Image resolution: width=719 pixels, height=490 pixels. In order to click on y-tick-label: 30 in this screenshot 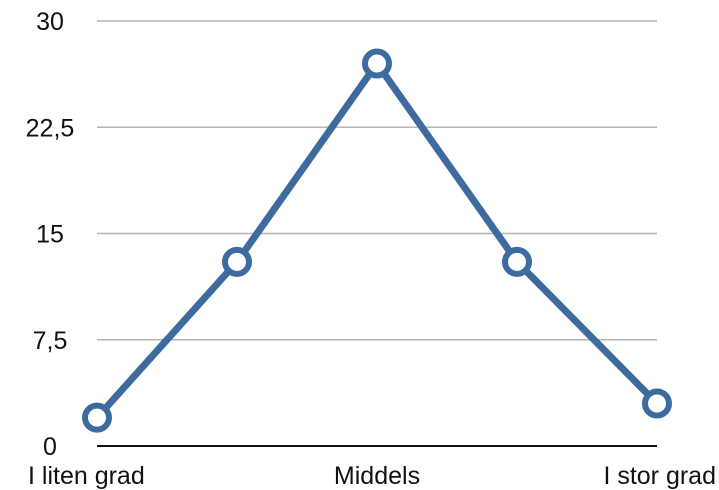, I will do `click(50, 22)`.